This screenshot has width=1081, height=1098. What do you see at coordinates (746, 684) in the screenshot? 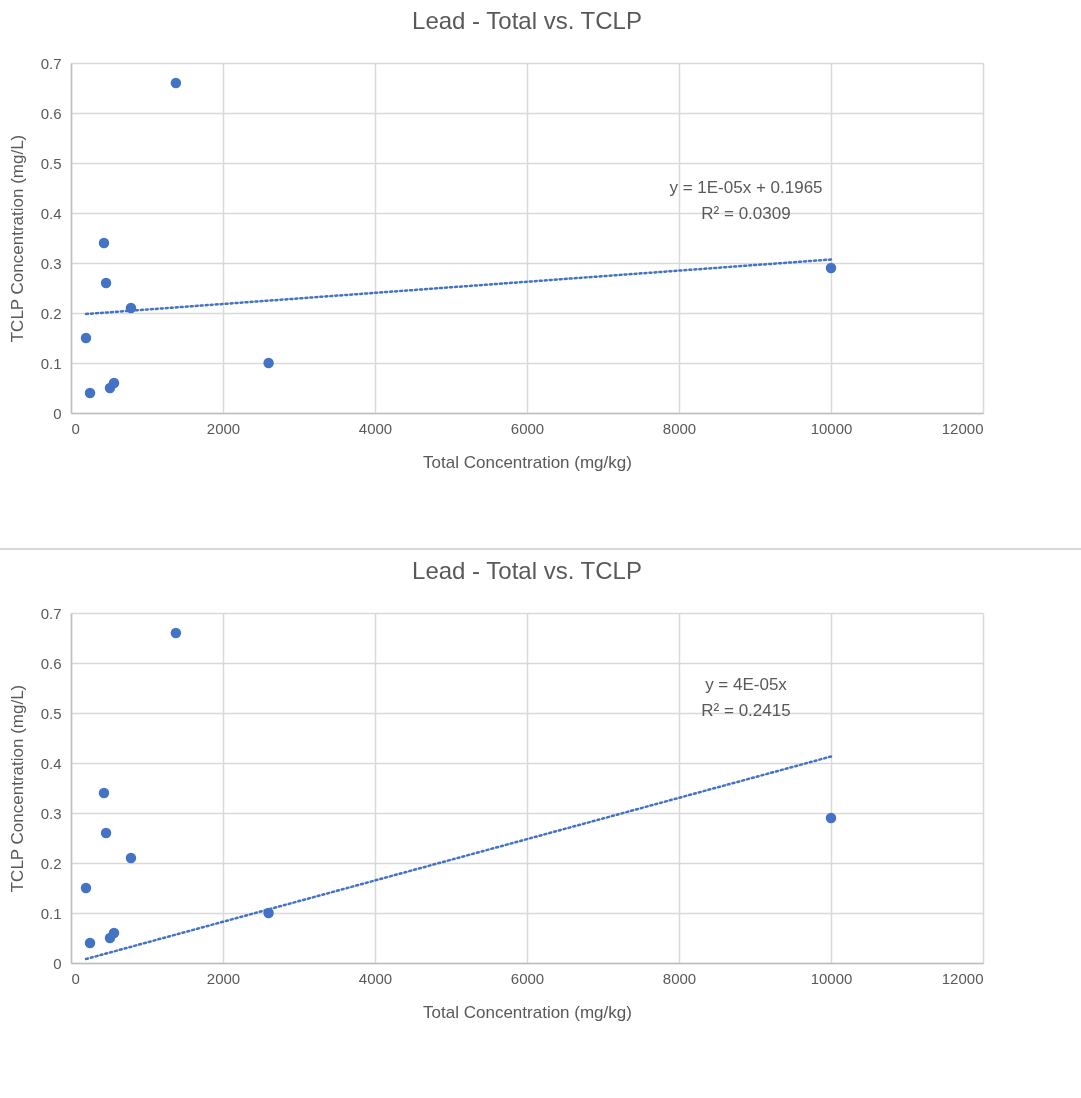
I see `annotation: y = 4E-05x` at bounding box center [746, 684].